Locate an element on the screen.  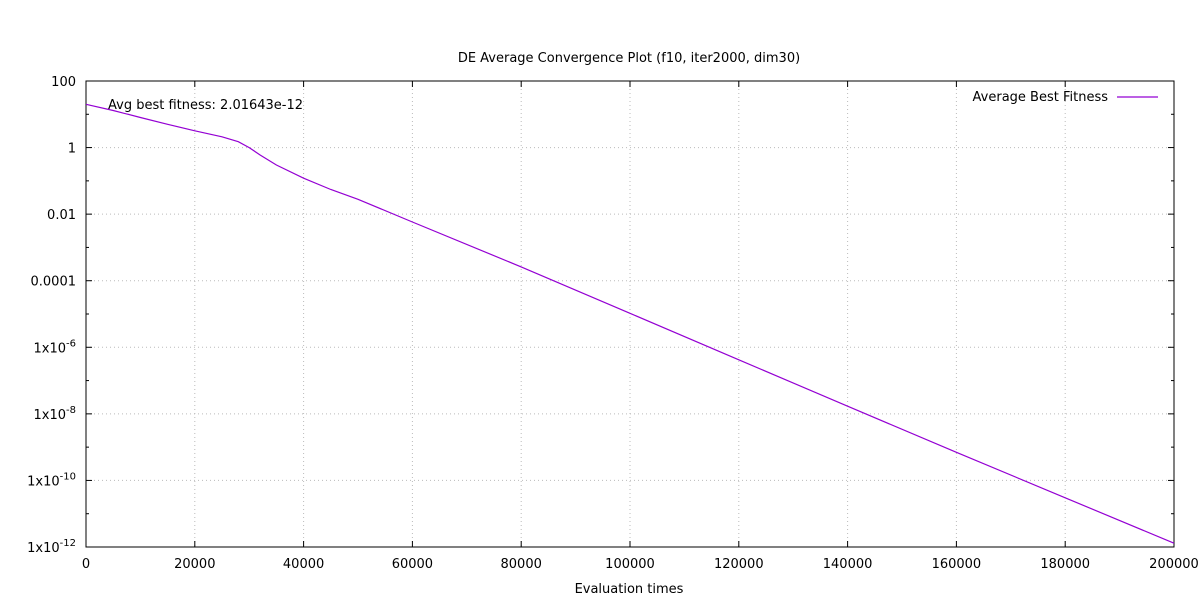
y-tick-label: 1x10⁻⁸ is located at coordinates (55, 414).